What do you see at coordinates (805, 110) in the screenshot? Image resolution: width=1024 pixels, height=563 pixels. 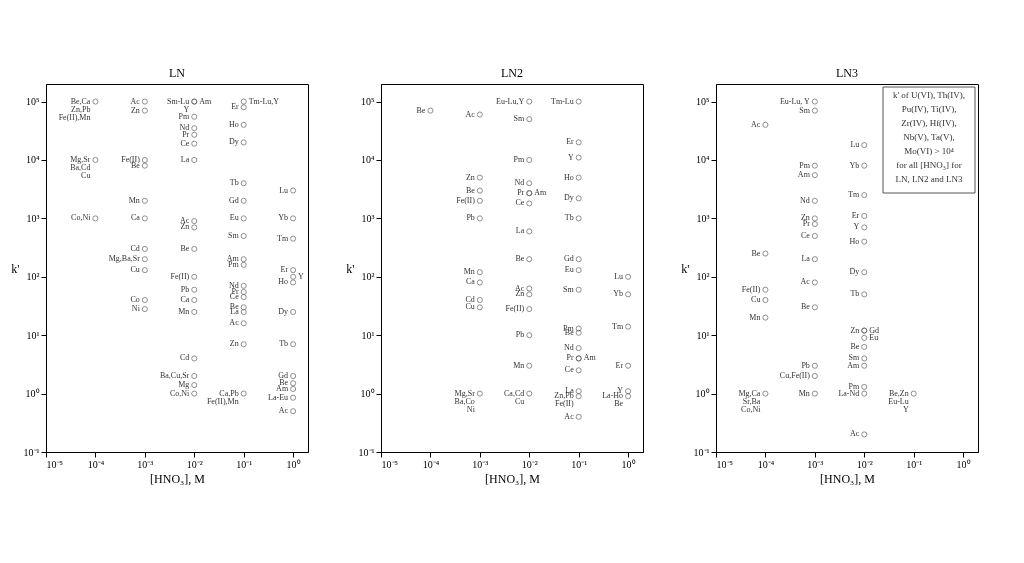 I see `data-label: Sm` at bounding box center [805, 110].